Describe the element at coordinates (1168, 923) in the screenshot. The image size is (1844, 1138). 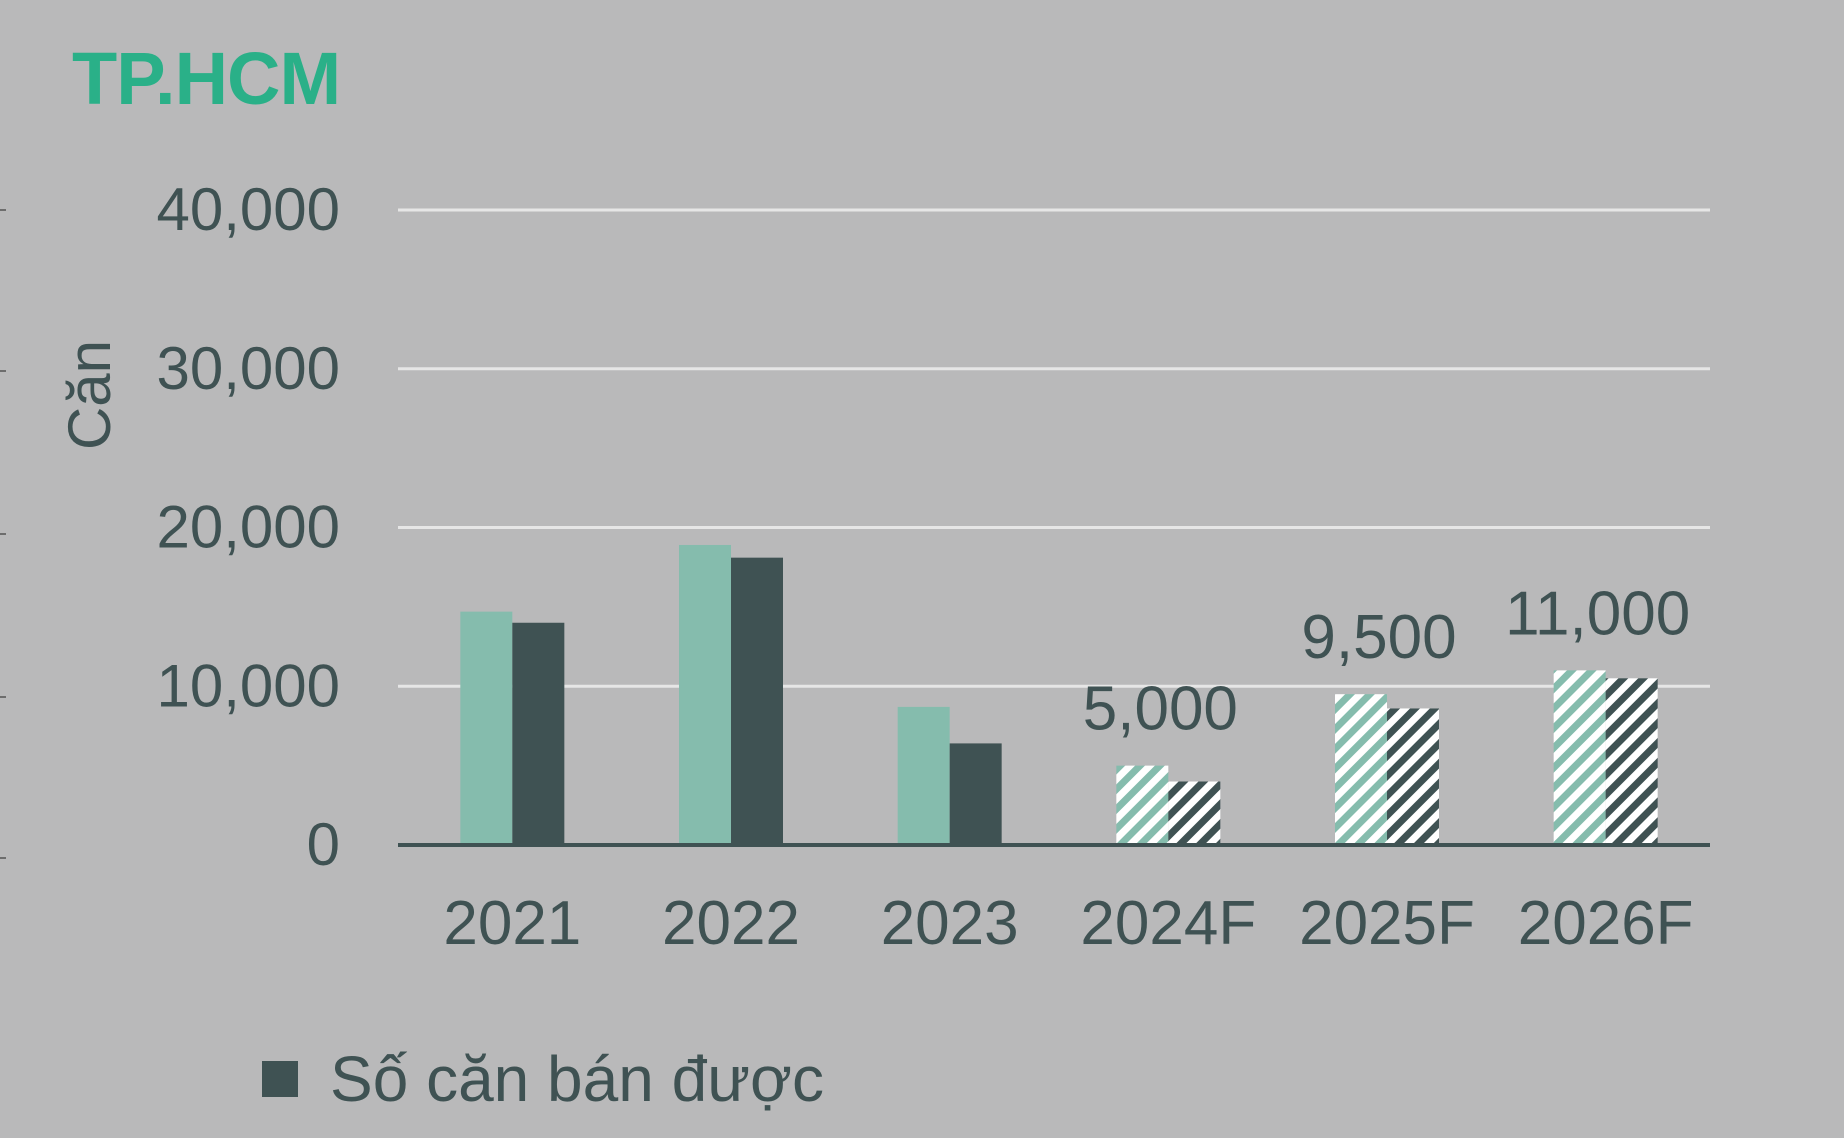
I see `x-tick-label: 2024F` at that location.